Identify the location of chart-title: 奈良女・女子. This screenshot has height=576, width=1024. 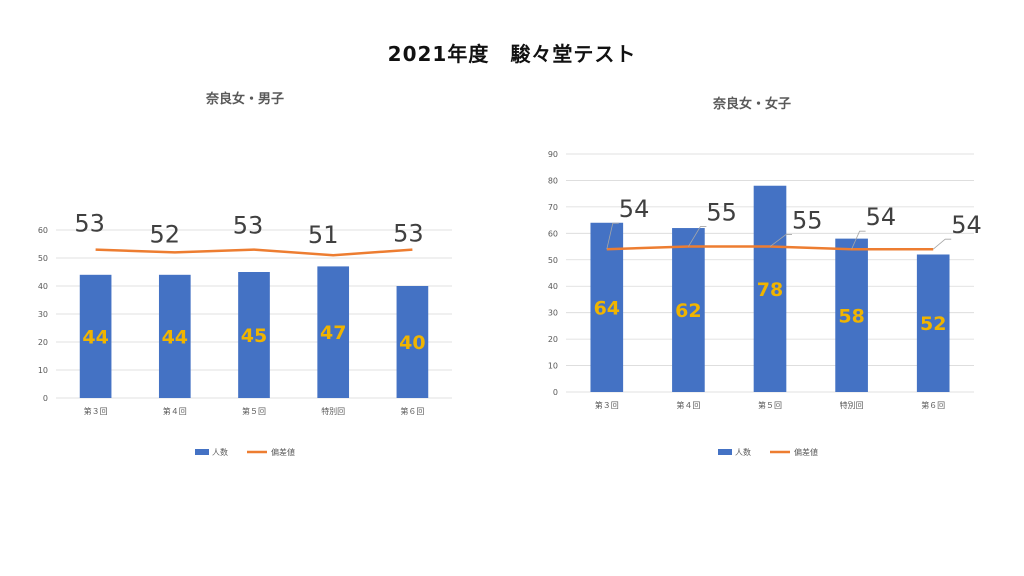
(751, 104).